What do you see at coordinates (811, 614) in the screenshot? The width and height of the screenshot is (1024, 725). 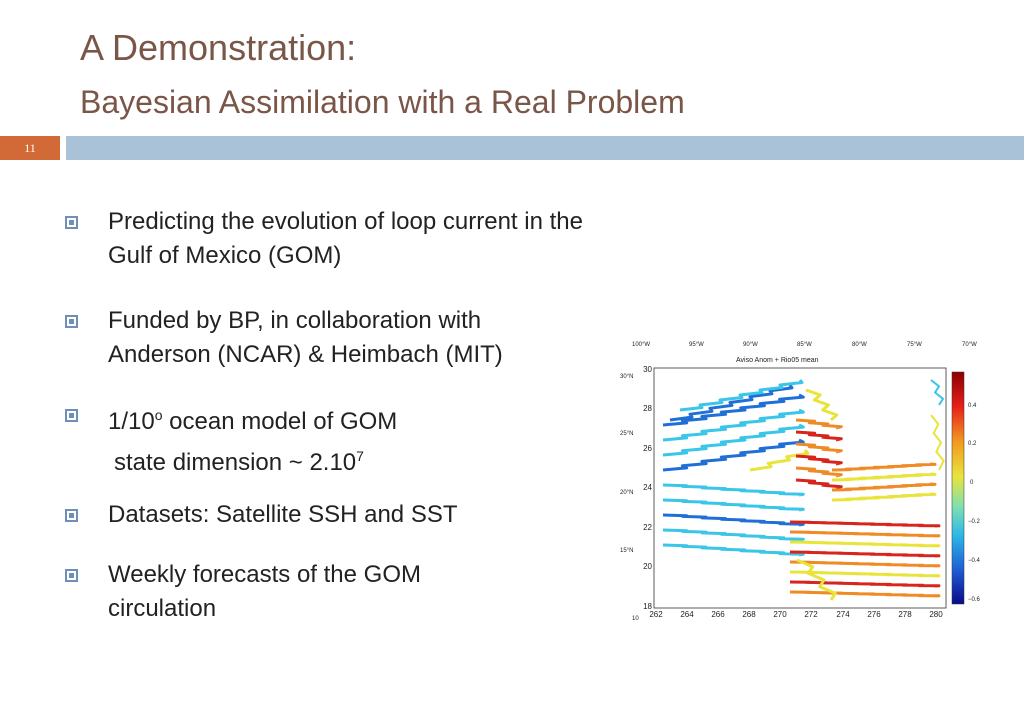 I see `x-tick: 272` at bounding box center [811, 614].